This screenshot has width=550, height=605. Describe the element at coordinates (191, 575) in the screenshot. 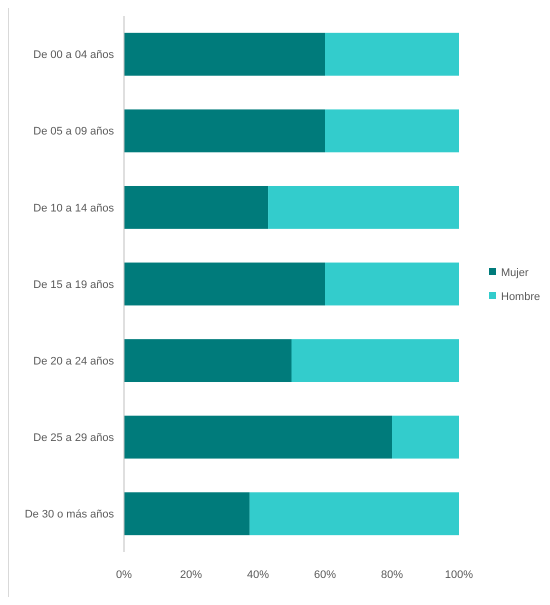

I see `x-tick-label: 20%` at that location.